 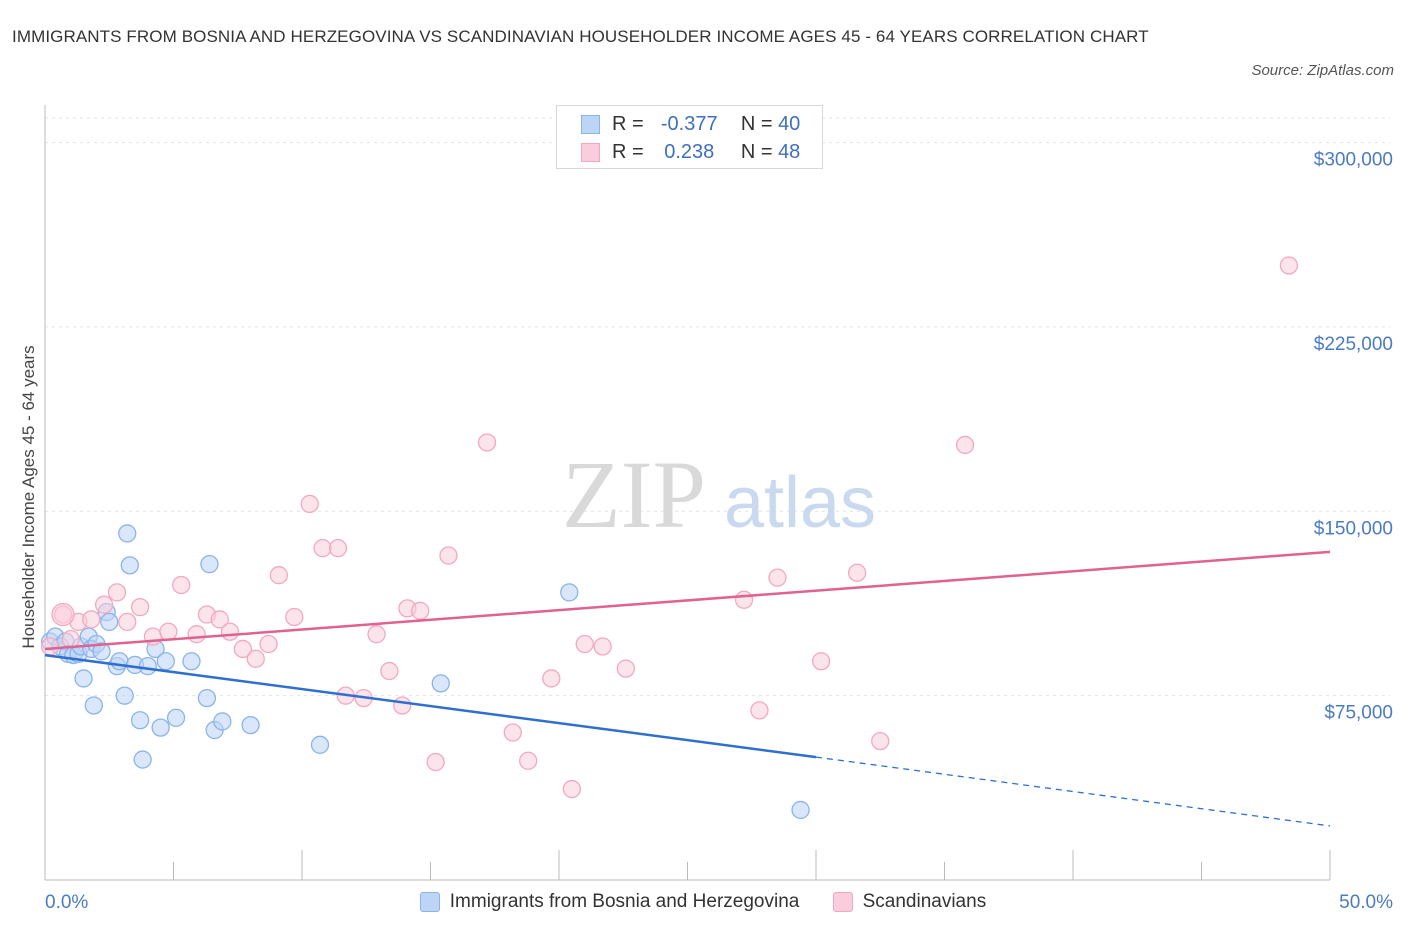 What do you see at coordinates (690, 124) in the screenshot?
I see `legend-row-bosnia: R = -0.377 N = 40` at bounding box center [690, 124].